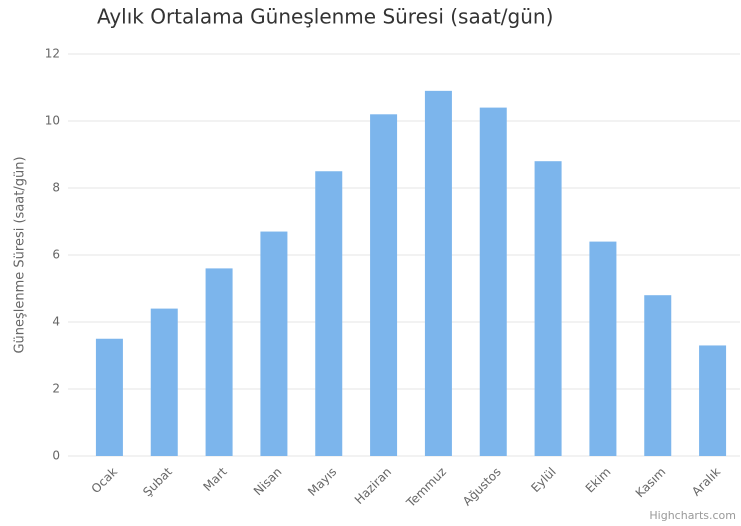 The height and width of the screenshot is (526, 741). What do you see at coordinates (373, 486) in the screenshot?
I see `x-tick-label: Haziran` at bounding box center [373, 486].